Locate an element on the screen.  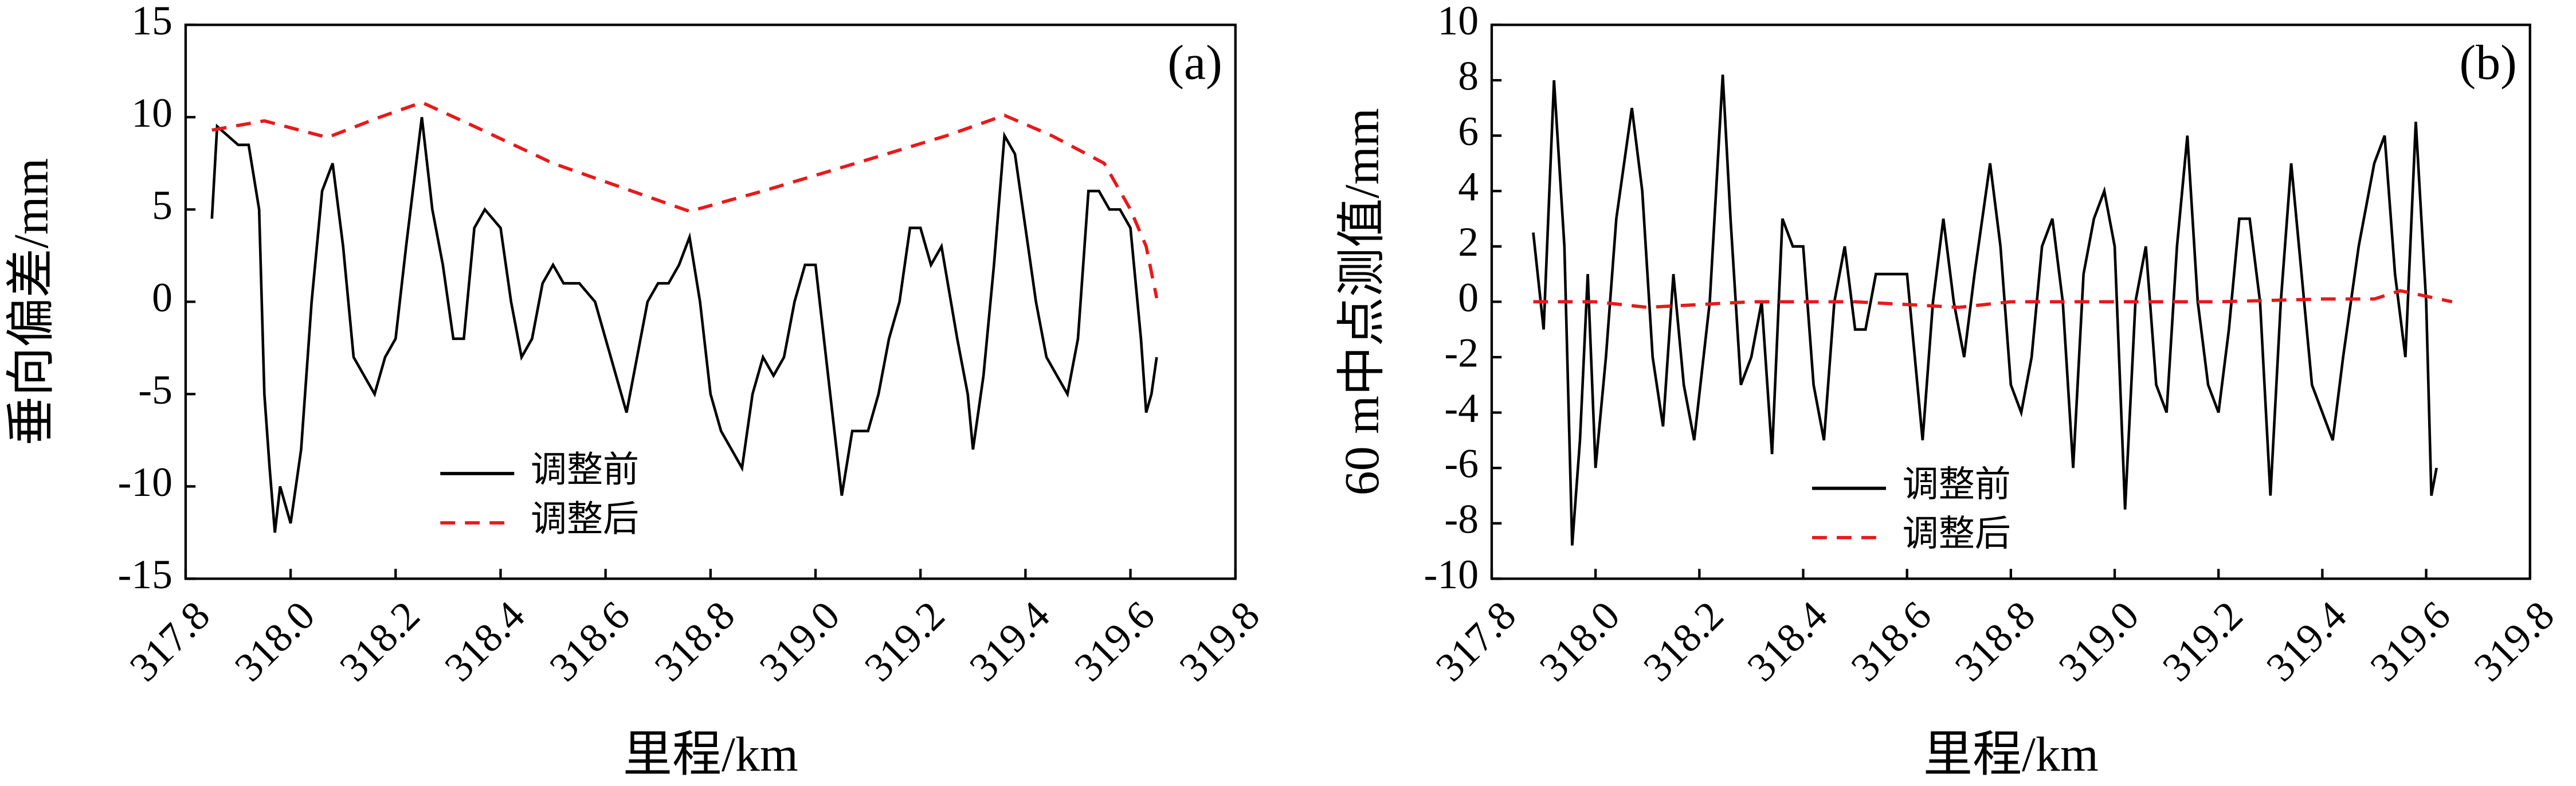
y-tick-label: -8 is located at coordinates (1461, 519).